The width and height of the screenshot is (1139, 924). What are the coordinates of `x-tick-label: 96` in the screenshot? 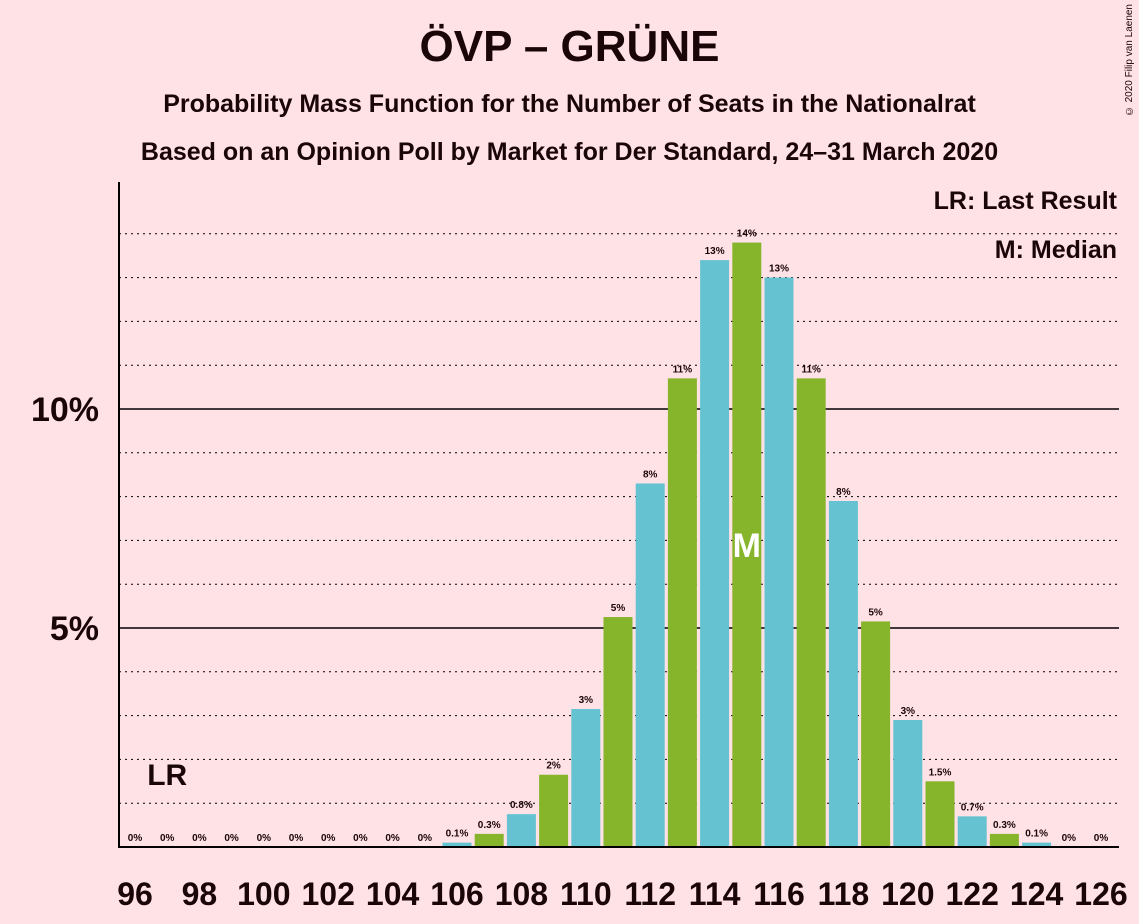 It's located at (135, 894).